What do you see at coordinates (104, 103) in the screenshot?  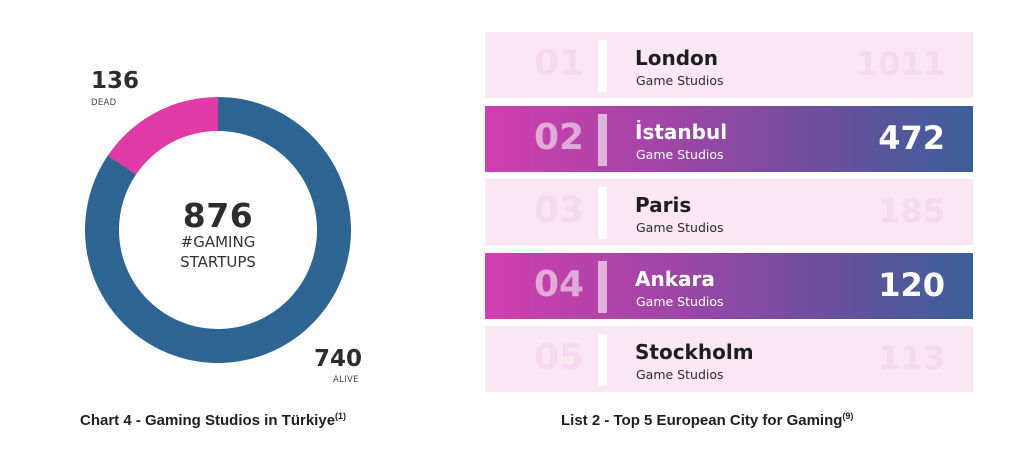 I see `slice-label-dead: DEAD` at bounding box center [104, 103].